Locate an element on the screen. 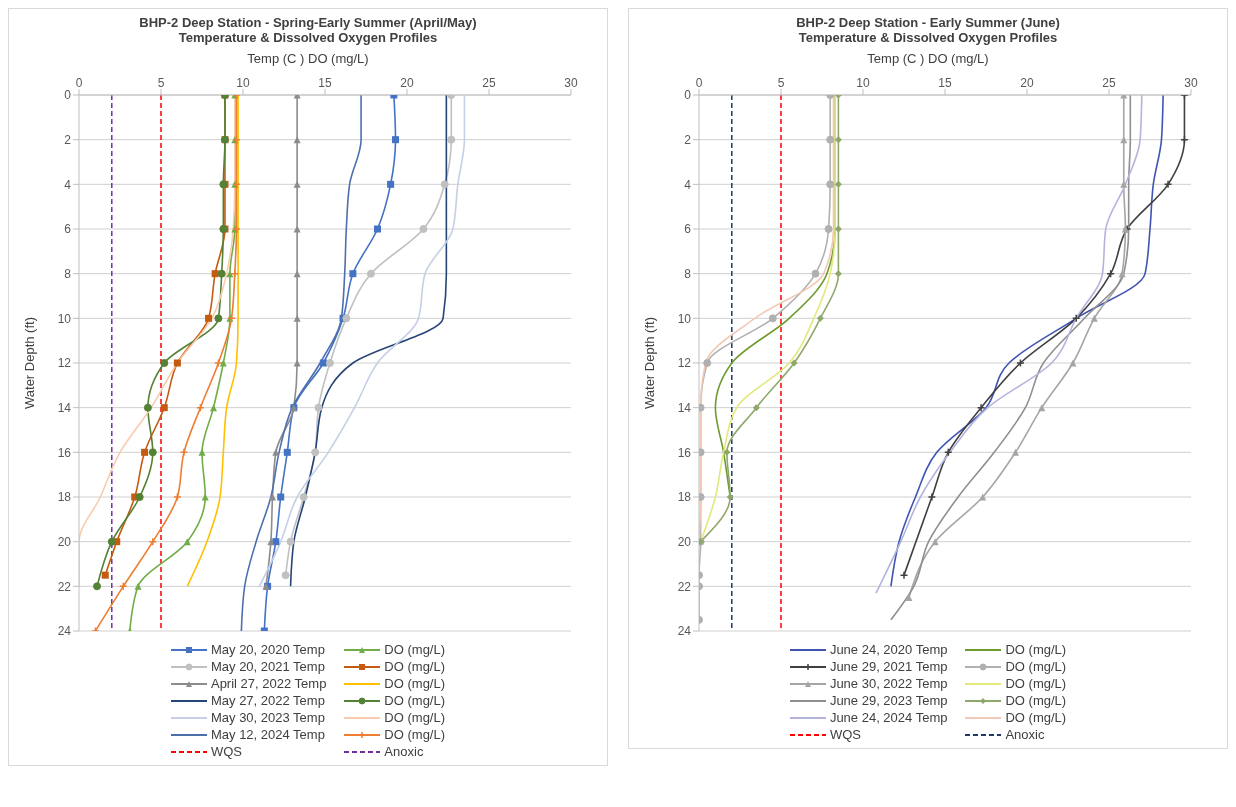 The width and height of the screenshot is (1236, 807). legend-label: May 30, 2023 Temp is located at coordinates (267, 717).